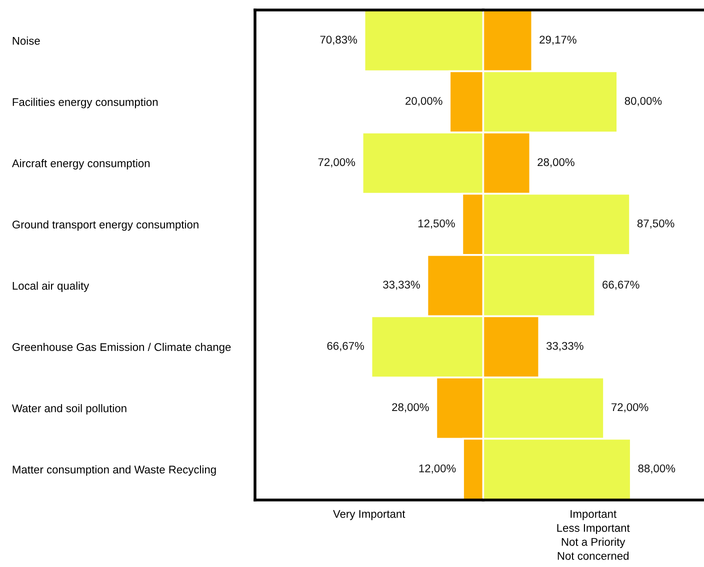 Image resolution: width=704 pixels, height=567 pixels. Describe the element at coordinates (114, 470) in the screenshot. I see `y-tick-label: Matter consumption and Waste Recycling` at that location.